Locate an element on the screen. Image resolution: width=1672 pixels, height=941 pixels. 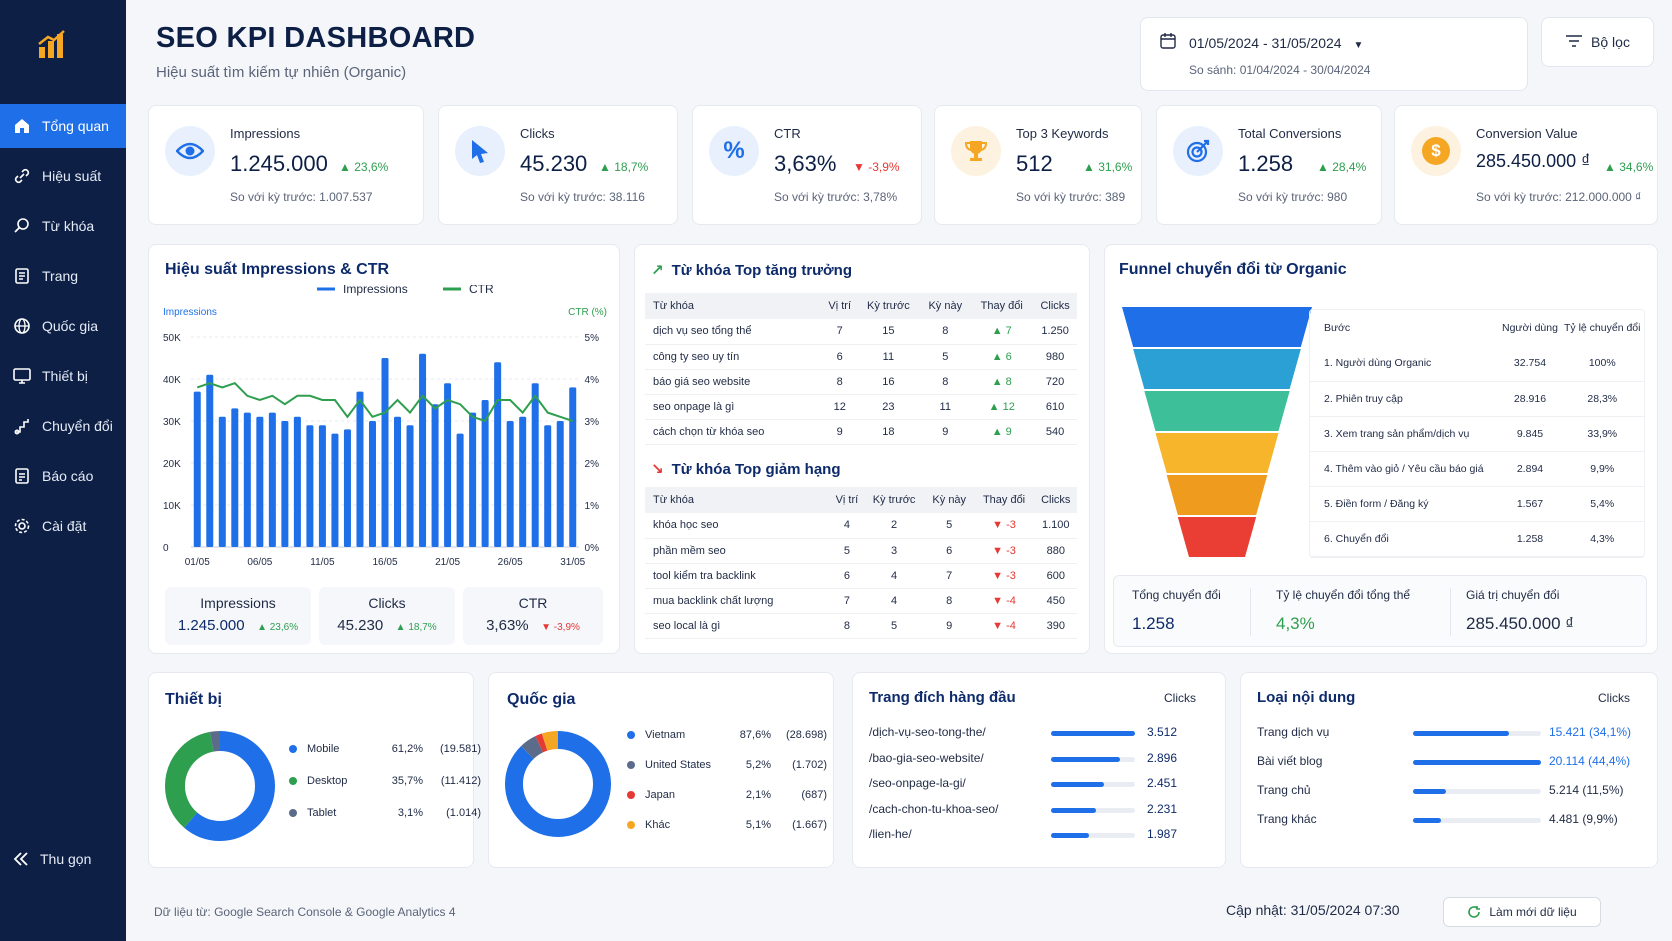
sidebar-item-label: Chuyển đổi is located at coordinates (77, 426).